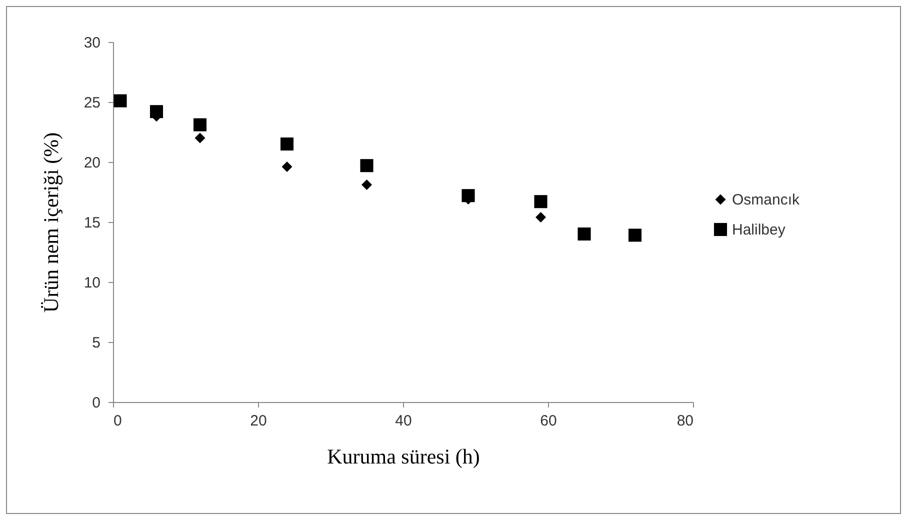 The height and width of the screenshot is (525, 909). Describe the element at coordinates (92, 43) in the screenshot. I see `y-tick-label: 30` at that location.